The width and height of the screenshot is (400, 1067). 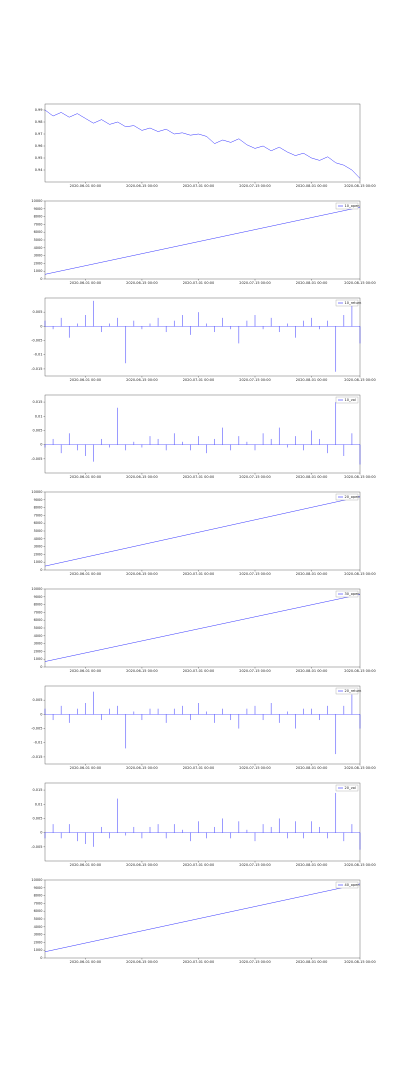 I want to click on y-tick-label: -0.01, so click(x=37, y=743).